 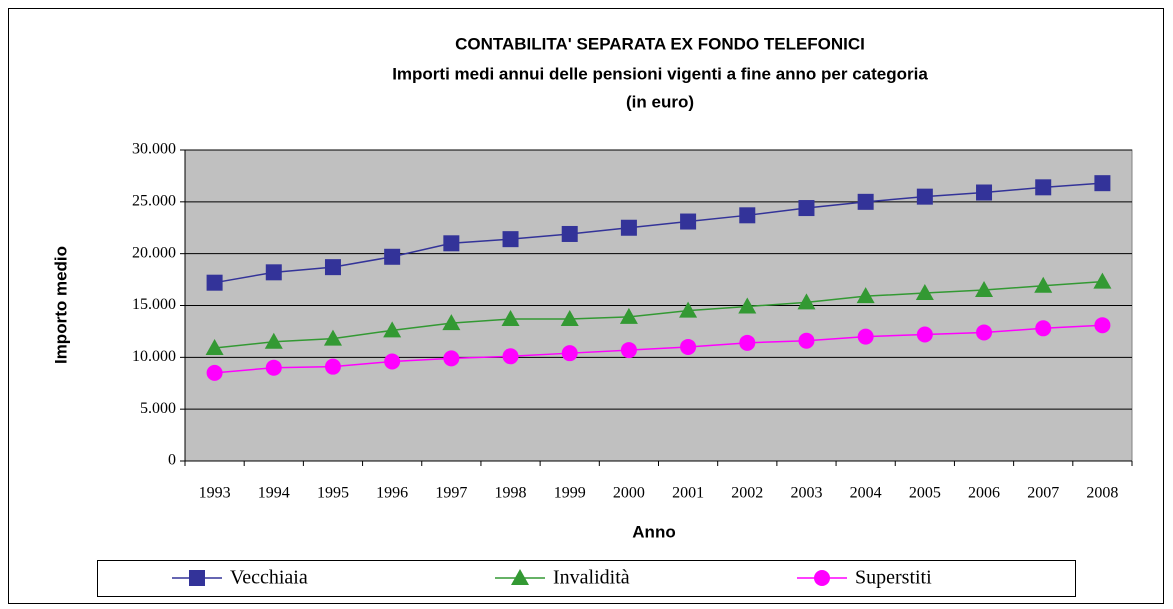 I want to click on x-tick-label: 2008, so click(x=1102, y=493).